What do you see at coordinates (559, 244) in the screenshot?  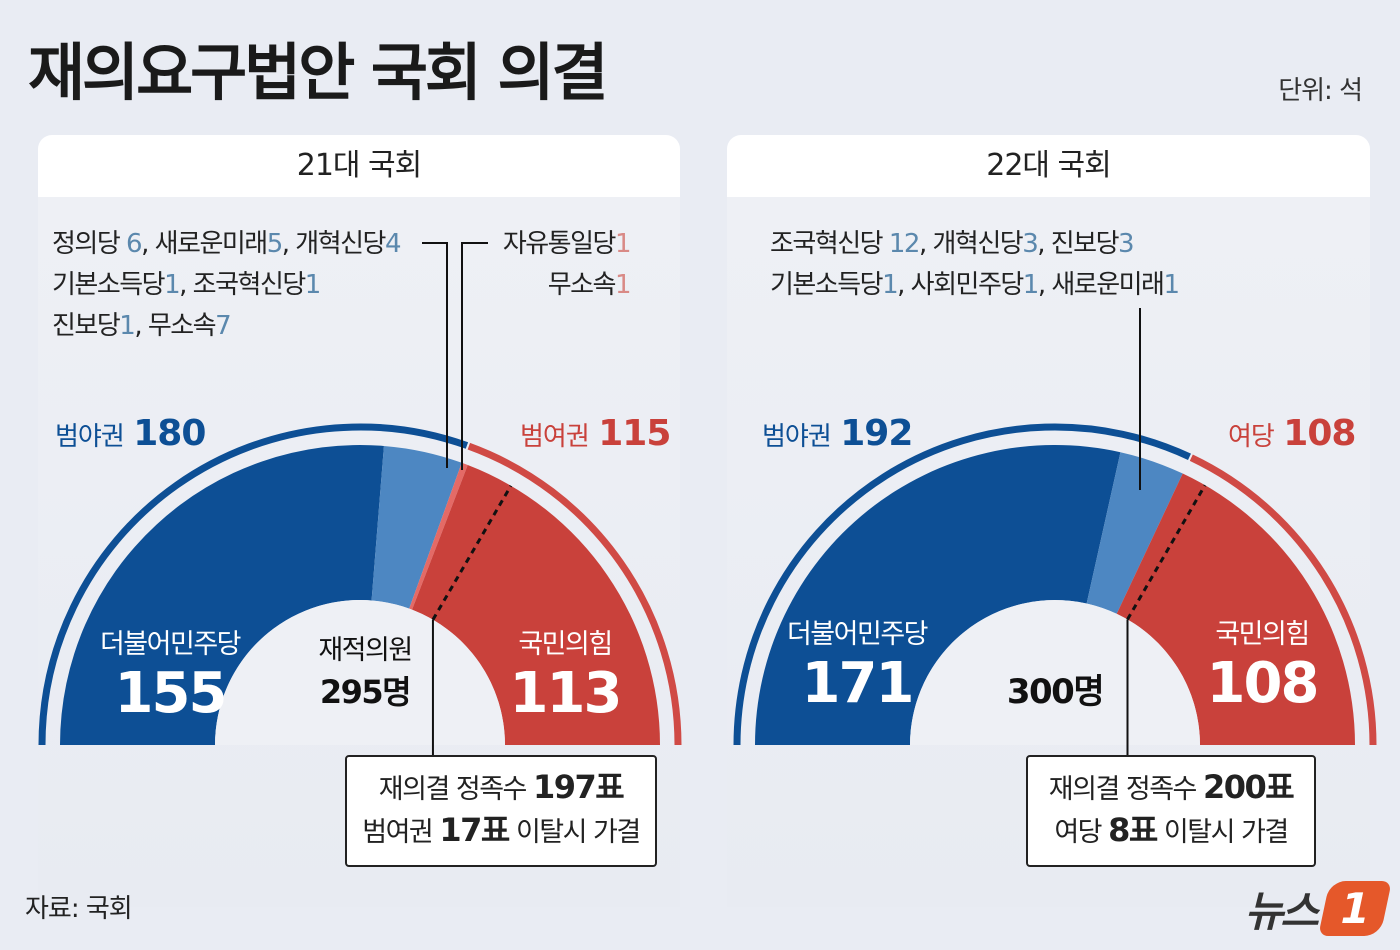 I see `party-name: 자유통일당` at bounding box center [559, 244].